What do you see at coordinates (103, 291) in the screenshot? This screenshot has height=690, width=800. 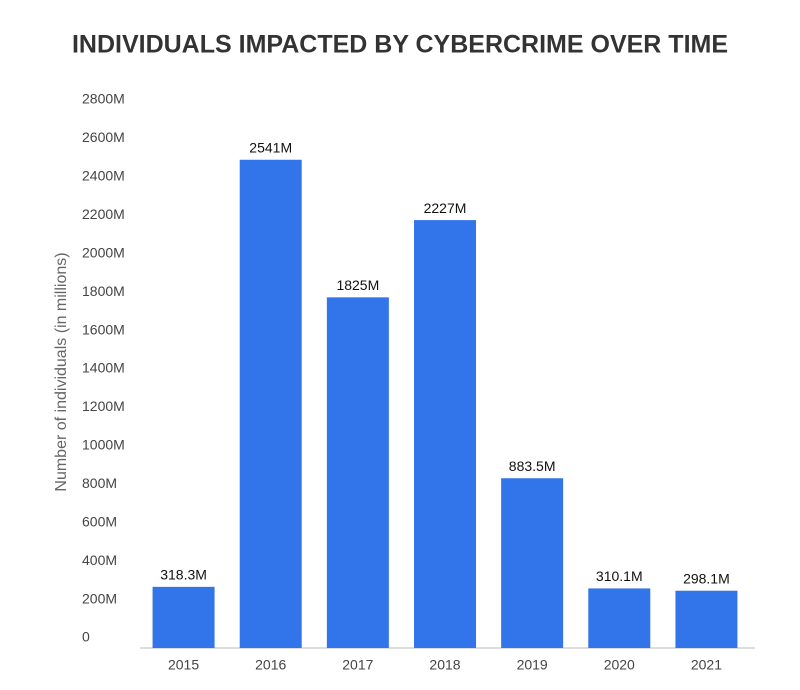 I see `y-tick-label: 1800M` at bounding box center [103, 291].